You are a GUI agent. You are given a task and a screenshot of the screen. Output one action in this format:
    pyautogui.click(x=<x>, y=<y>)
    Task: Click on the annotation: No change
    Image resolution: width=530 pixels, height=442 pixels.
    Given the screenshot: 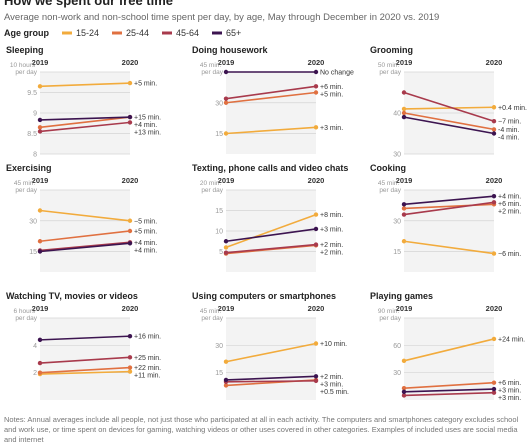 What is the action you would take?
    pyautogui.click(x=337, y=73)
    